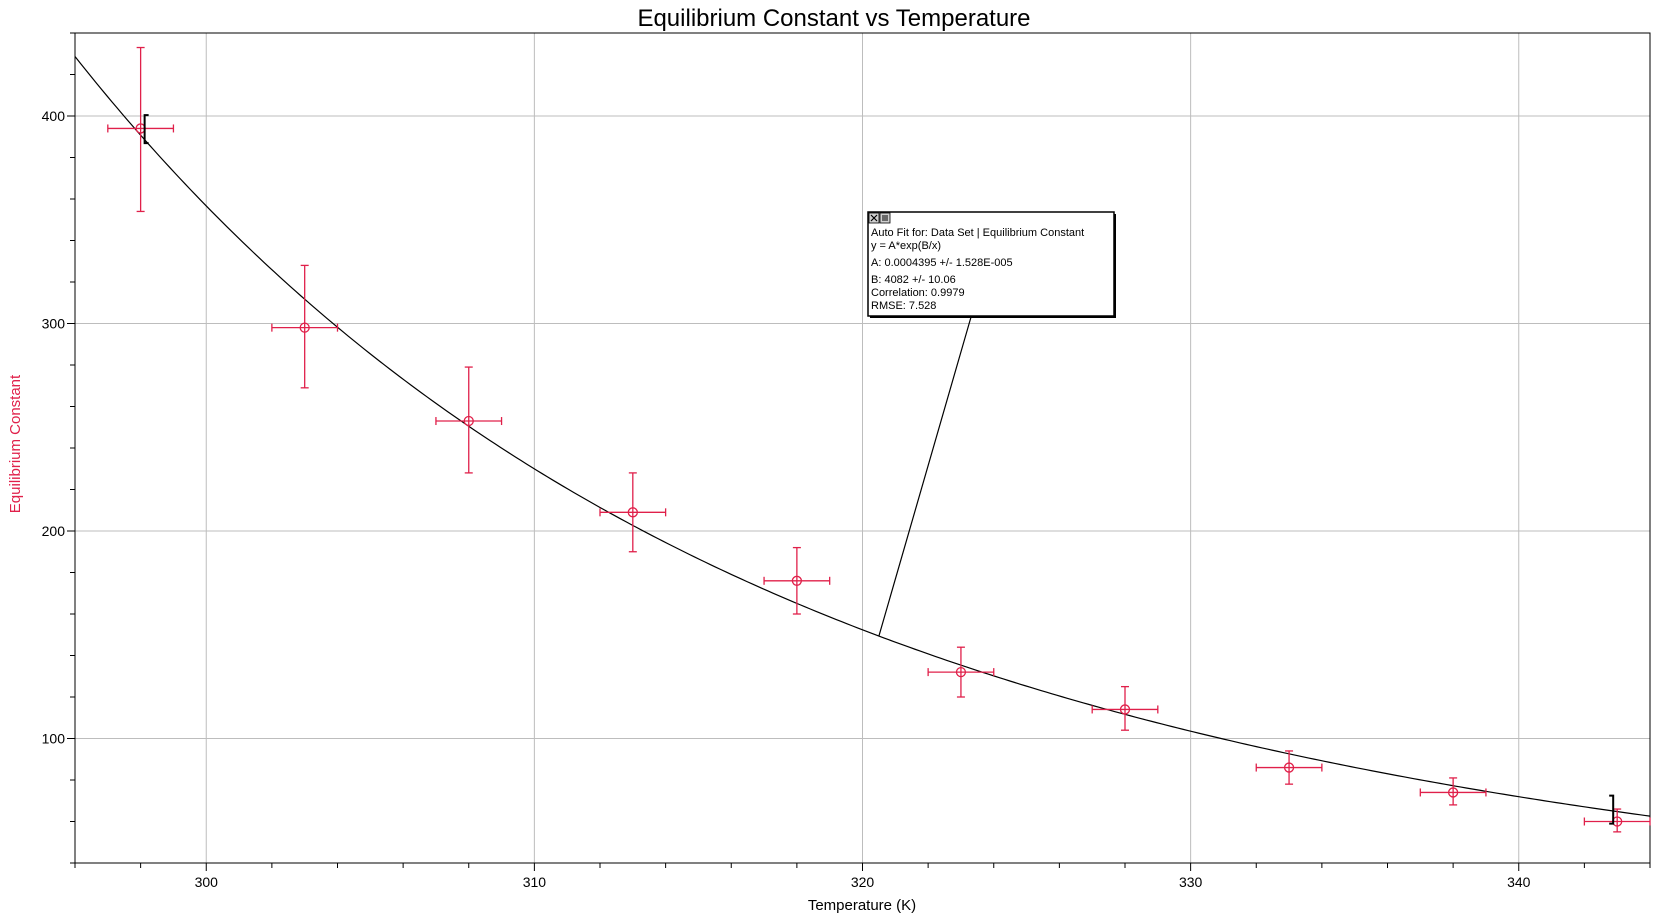  Describe the element at coordinates (903, 306) in the screenshot. I see `annotation-line: RMSE: 7.528` at that location.